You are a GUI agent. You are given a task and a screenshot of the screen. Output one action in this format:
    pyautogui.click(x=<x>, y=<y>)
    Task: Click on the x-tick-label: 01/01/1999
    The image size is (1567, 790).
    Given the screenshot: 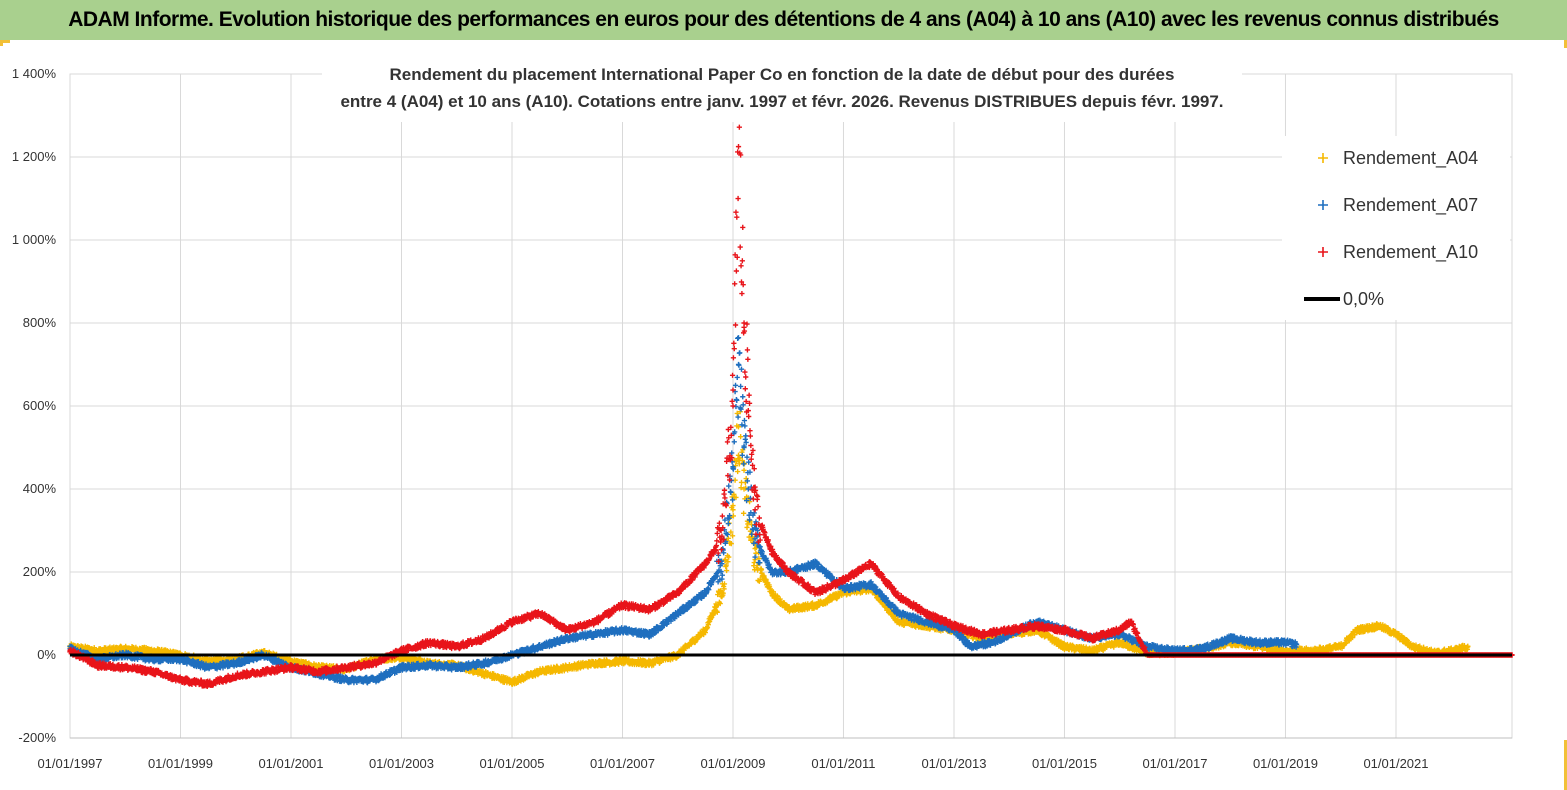 What is the action you would take?
    pyautogui.click(x=180, y=763)
    